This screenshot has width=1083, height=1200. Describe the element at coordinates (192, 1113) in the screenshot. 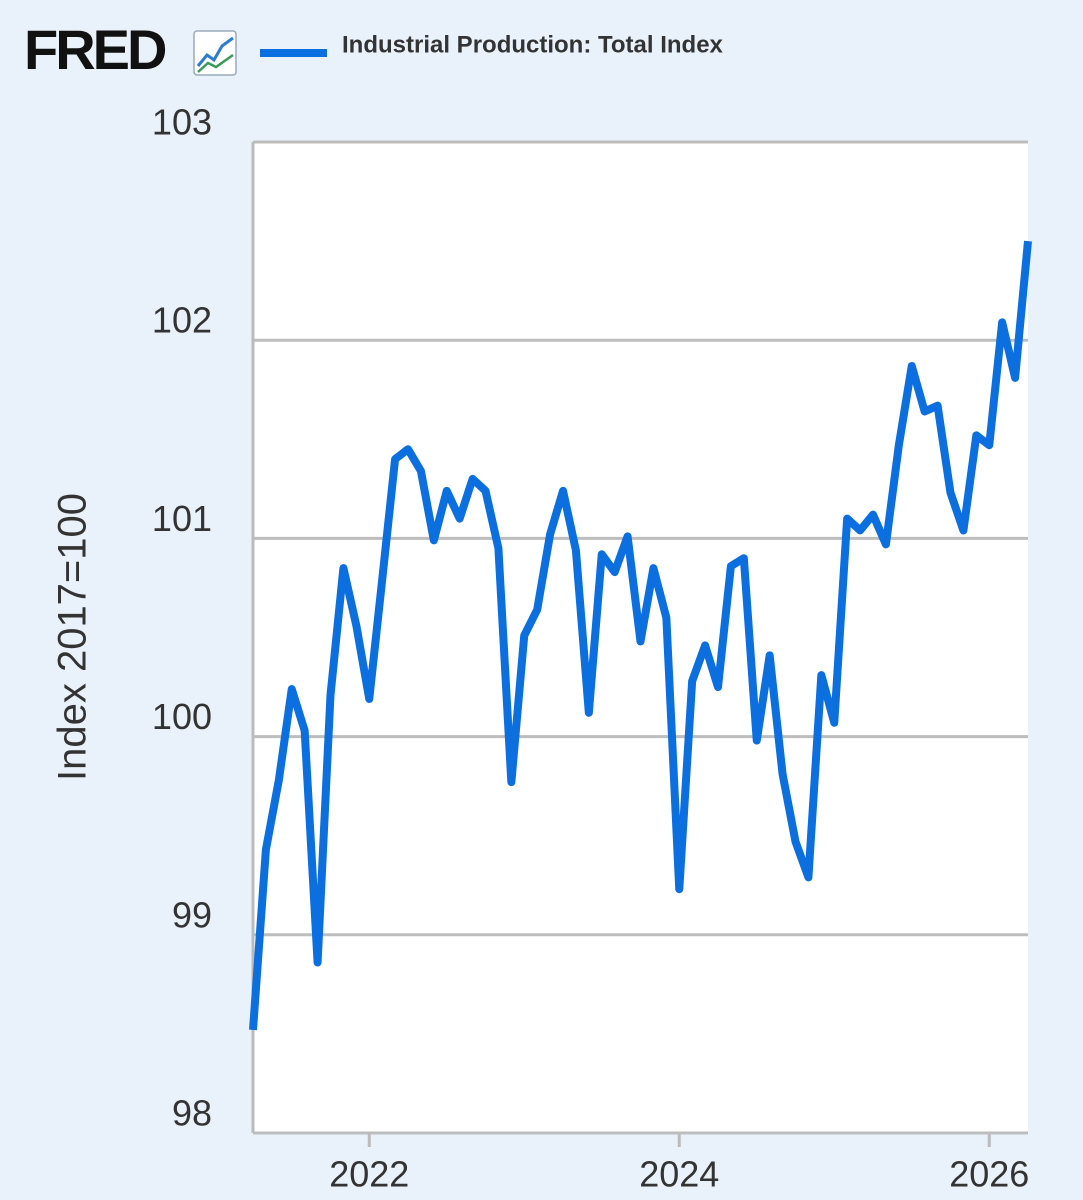

I see `y-tick-label: 98` at that location.